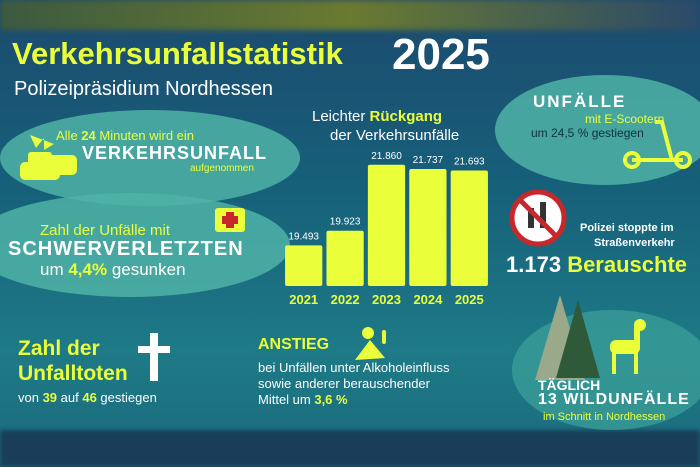 This screenshot has height=467, width=700. I want to click on text: auf, so click(70, 397).